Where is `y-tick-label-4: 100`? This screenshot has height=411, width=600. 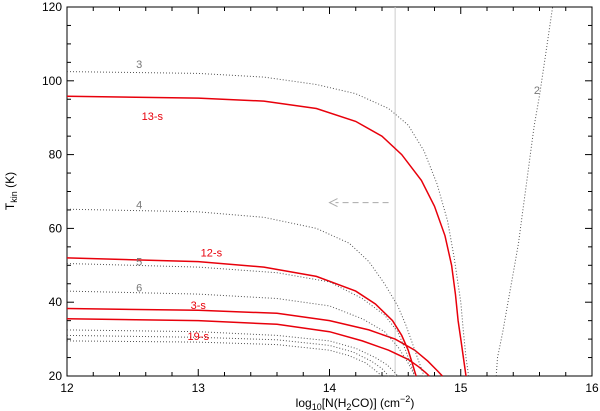
y-tick-label-4: 100 is located at coordinates (52, 81).